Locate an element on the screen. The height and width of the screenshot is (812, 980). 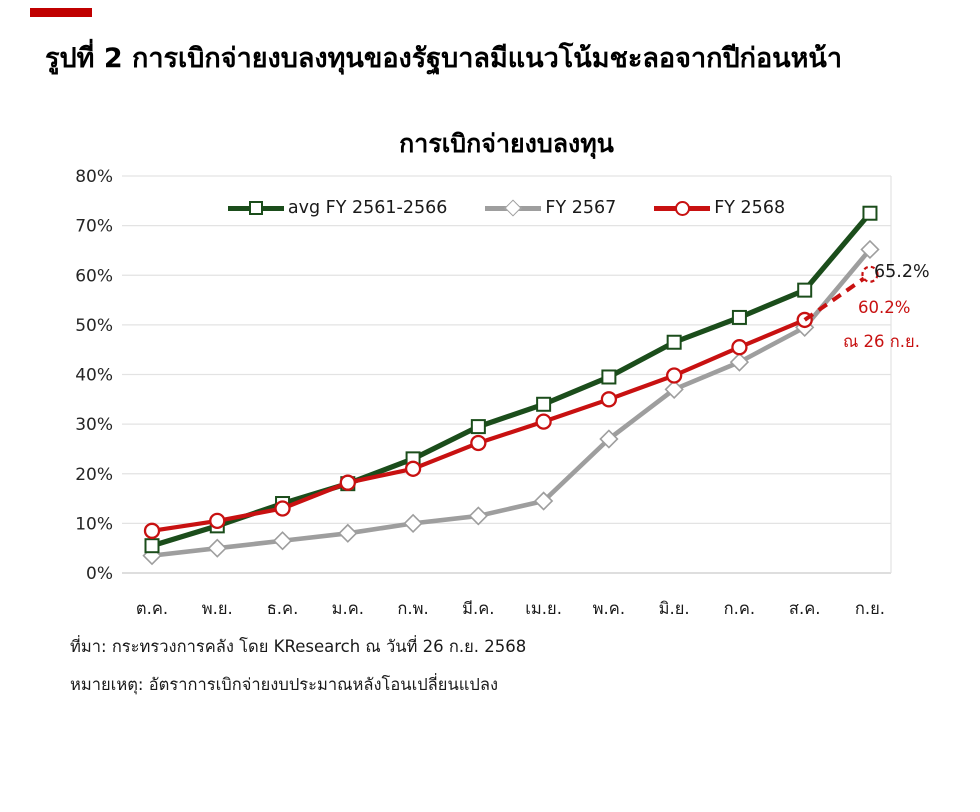
x-tick-label: พ.ย. is located at coordinates (217, 608).